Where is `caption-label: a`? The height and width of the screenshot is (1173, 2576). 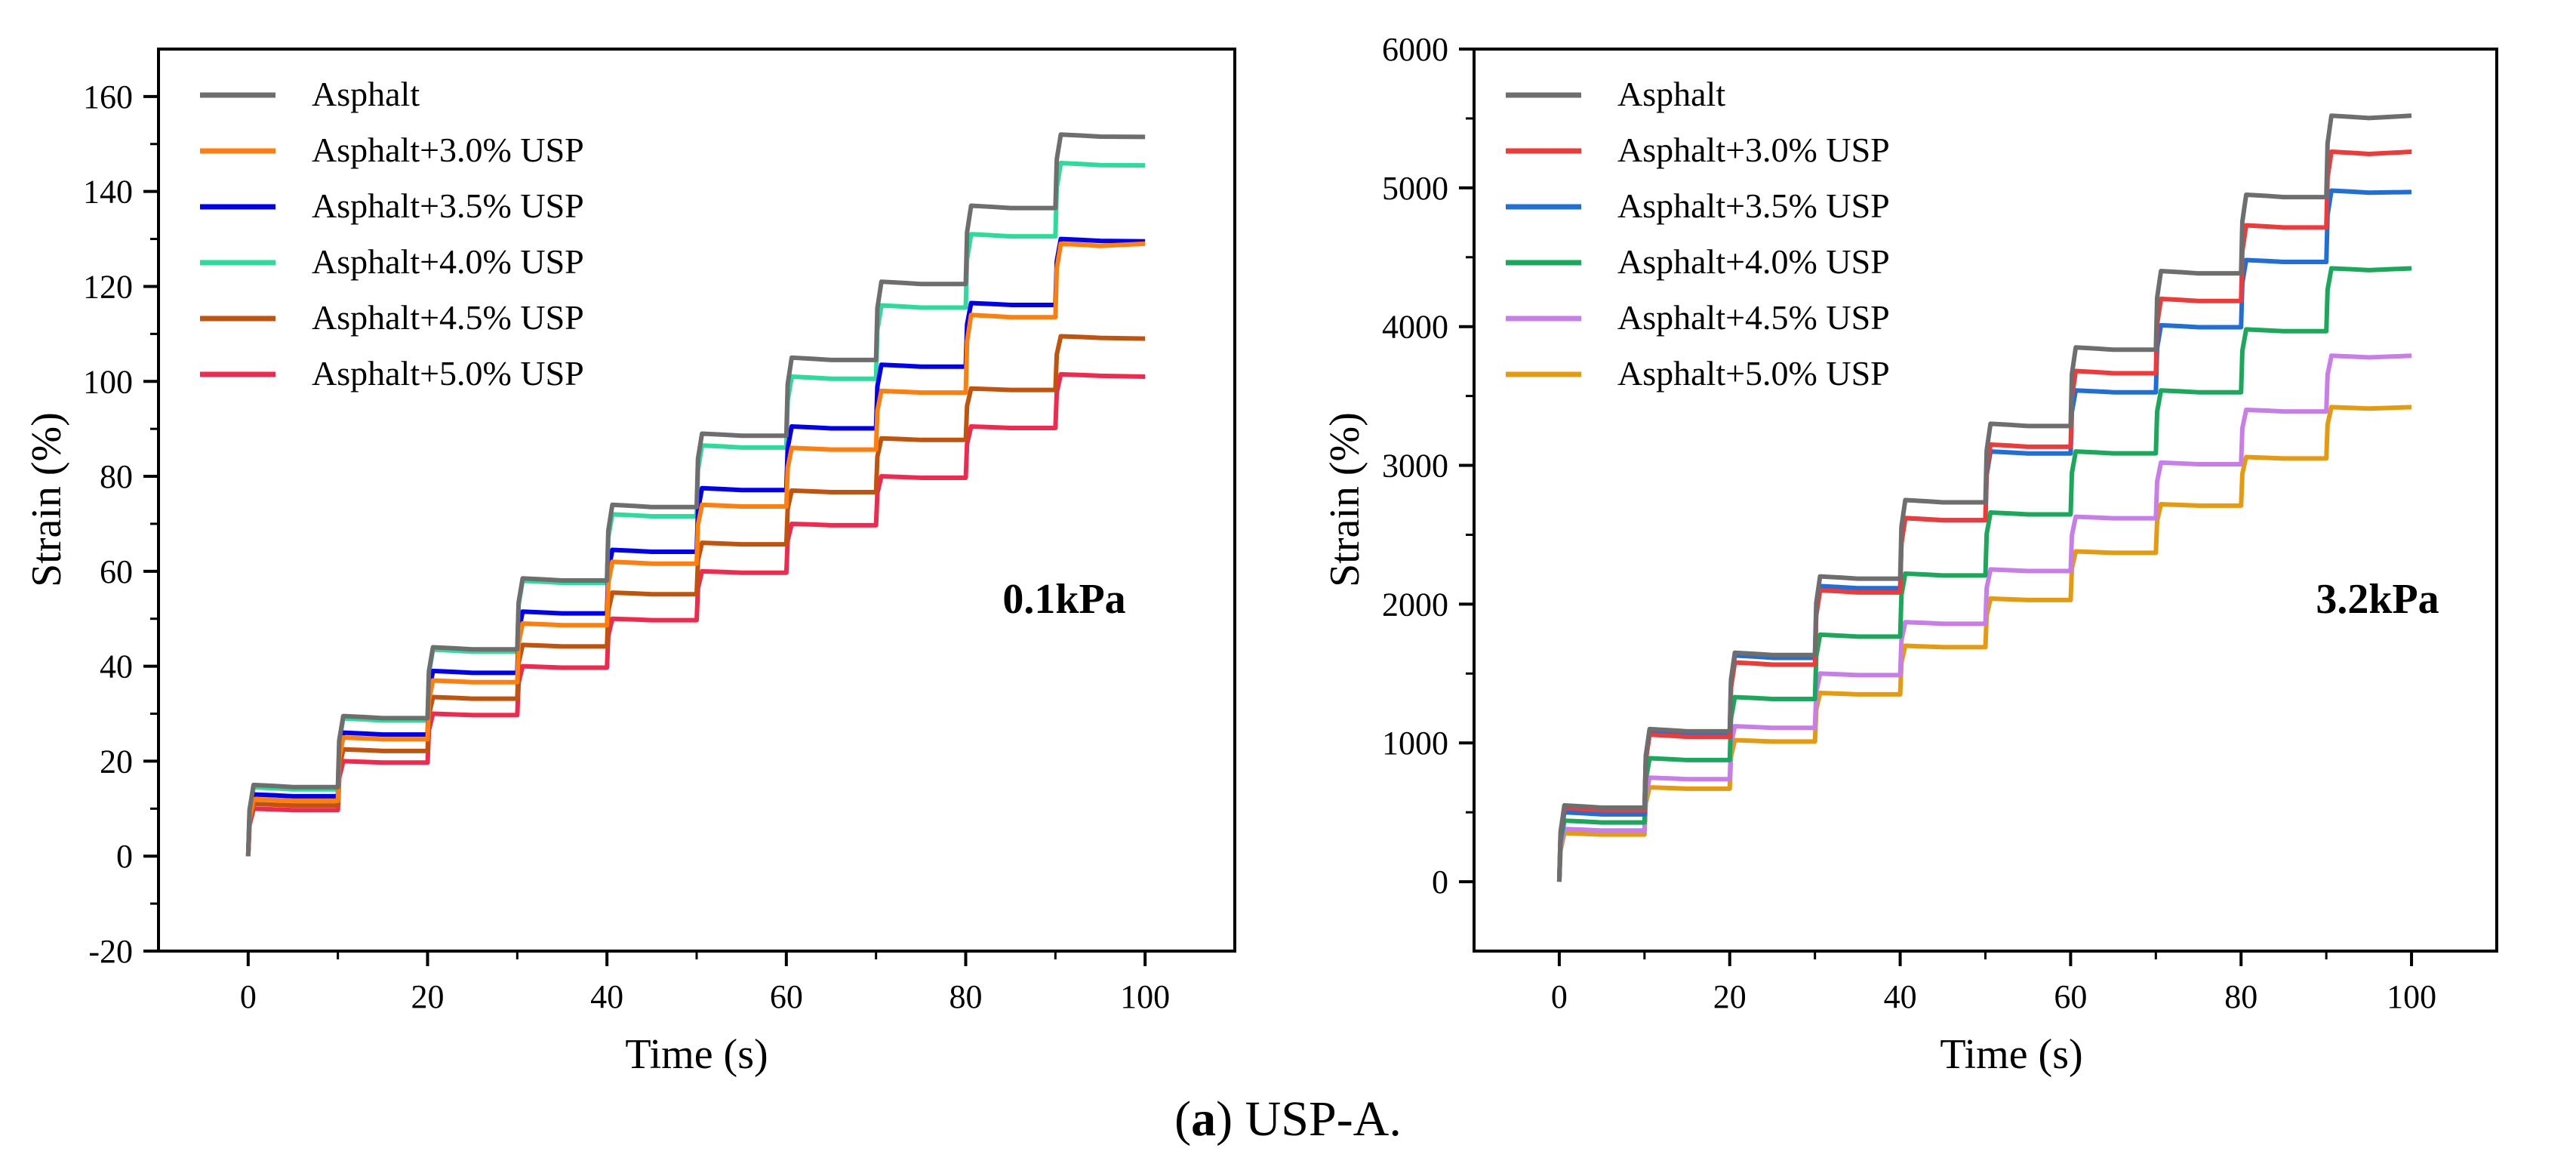 caption-label: a is located at coordinates (1204, 1119).